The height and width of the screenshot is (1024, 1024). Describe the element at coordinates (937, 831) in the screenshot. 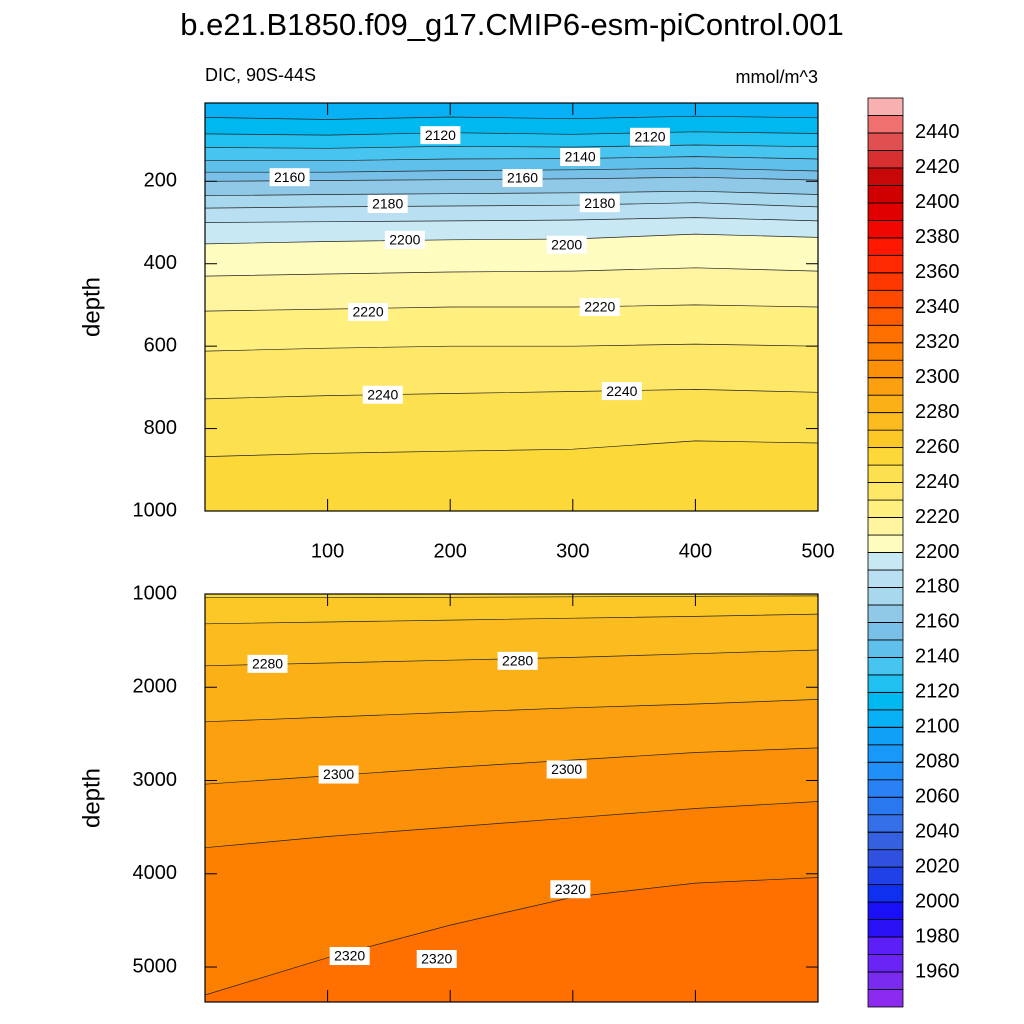

I see `colorbar-label: 2040` at that location.